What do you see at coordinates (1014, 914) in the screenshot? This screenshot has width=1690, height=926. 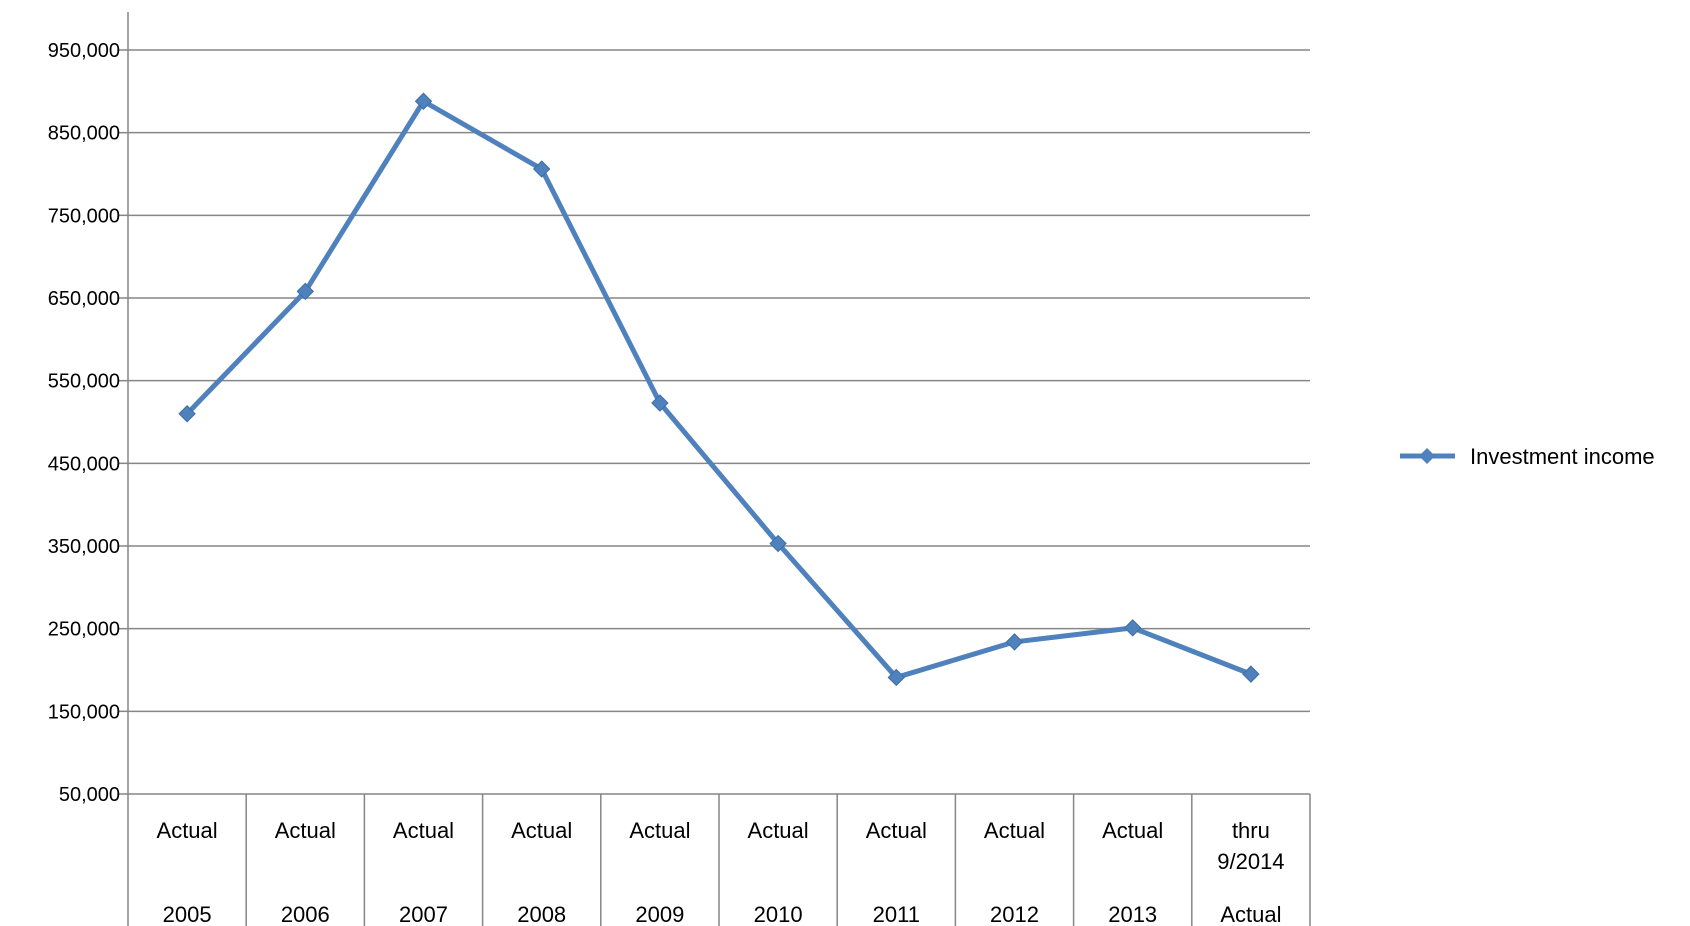 I see `x-category-label: 2012` at bounding box center [1014, 914].